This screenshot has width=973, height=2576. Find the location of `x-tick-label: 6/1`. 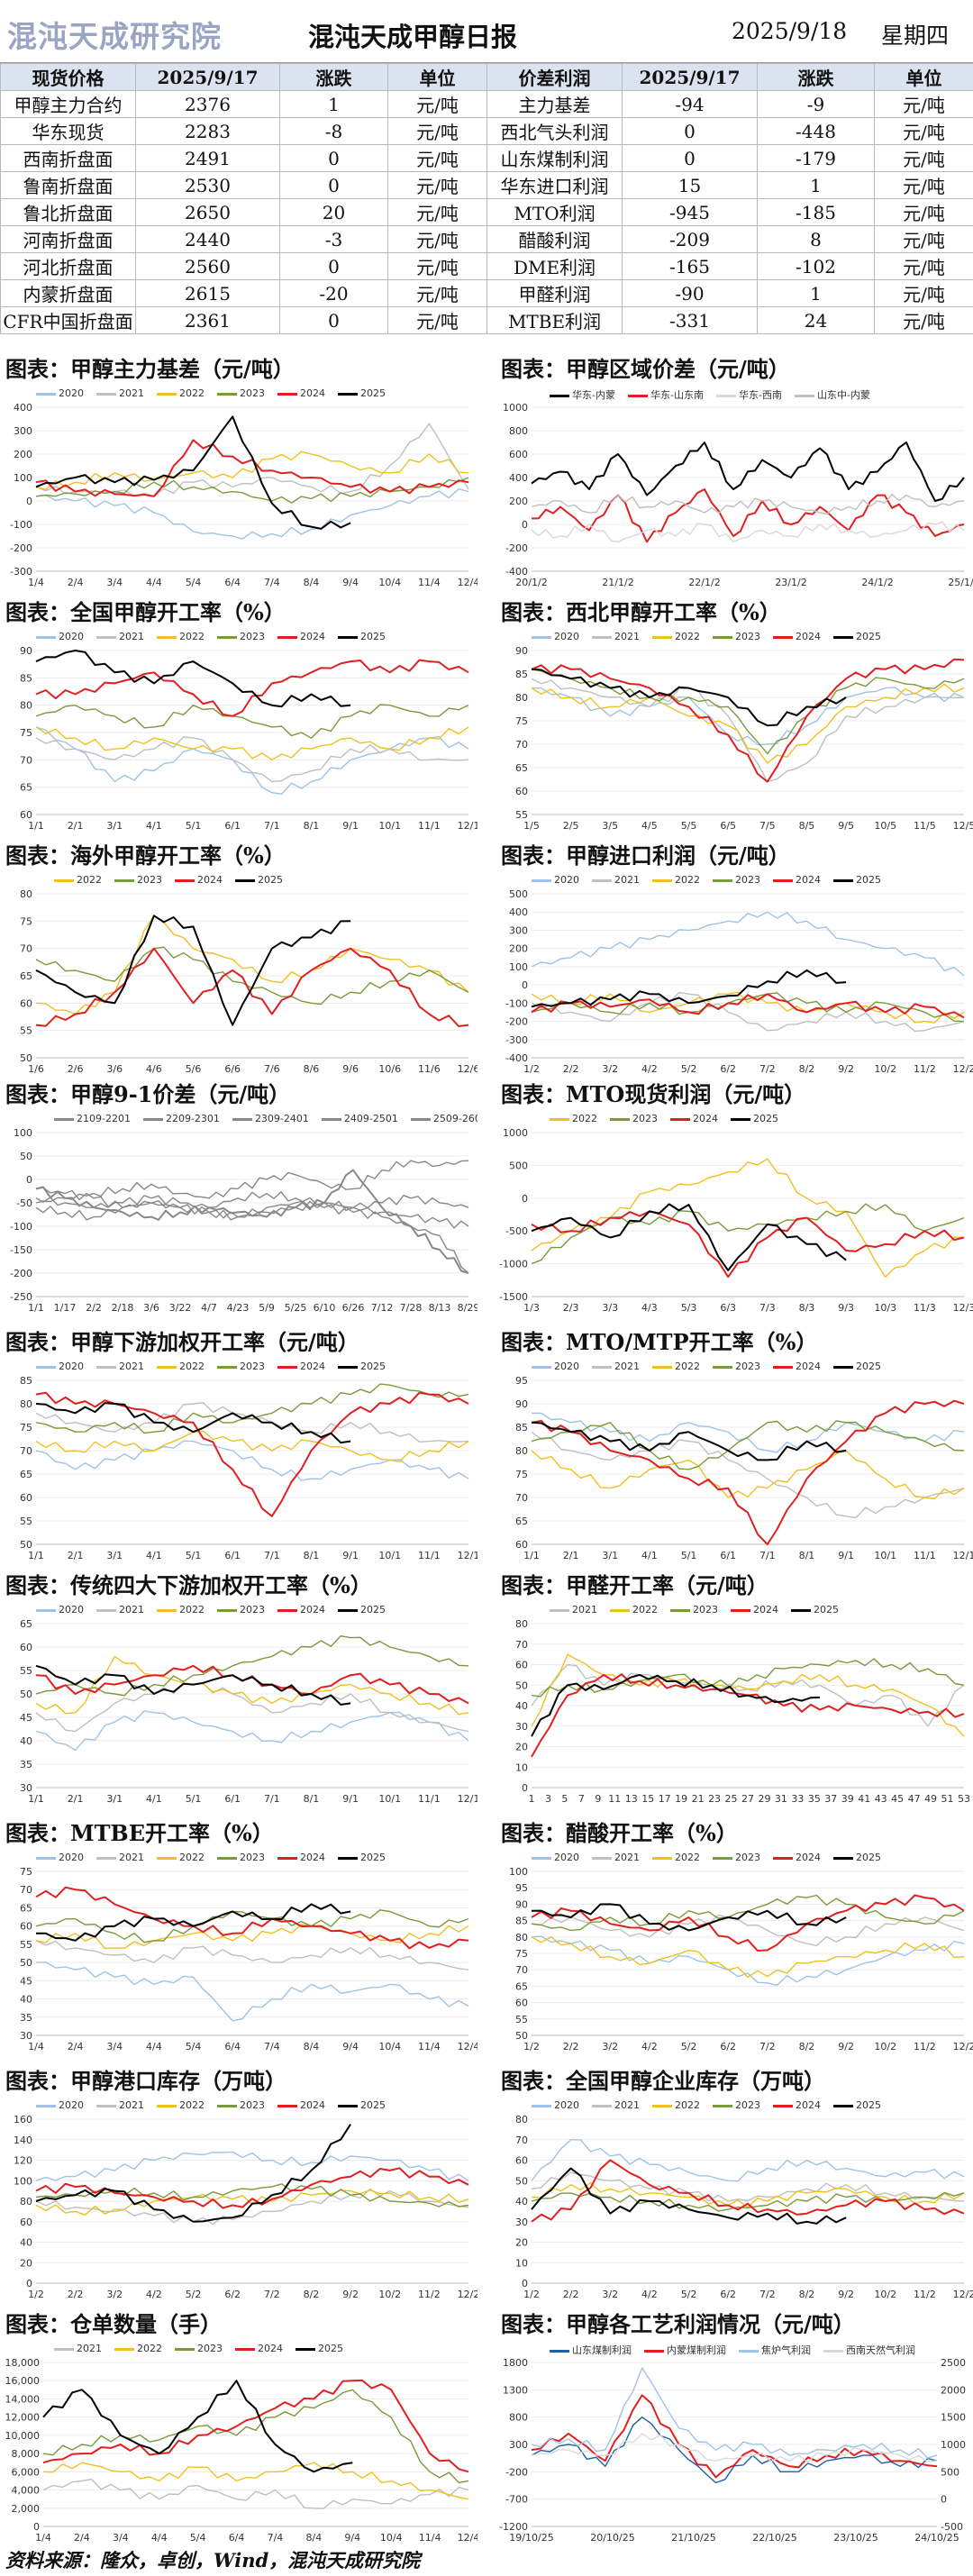

x-tick-label: 6/1 is located at coordinates (728, 1555).